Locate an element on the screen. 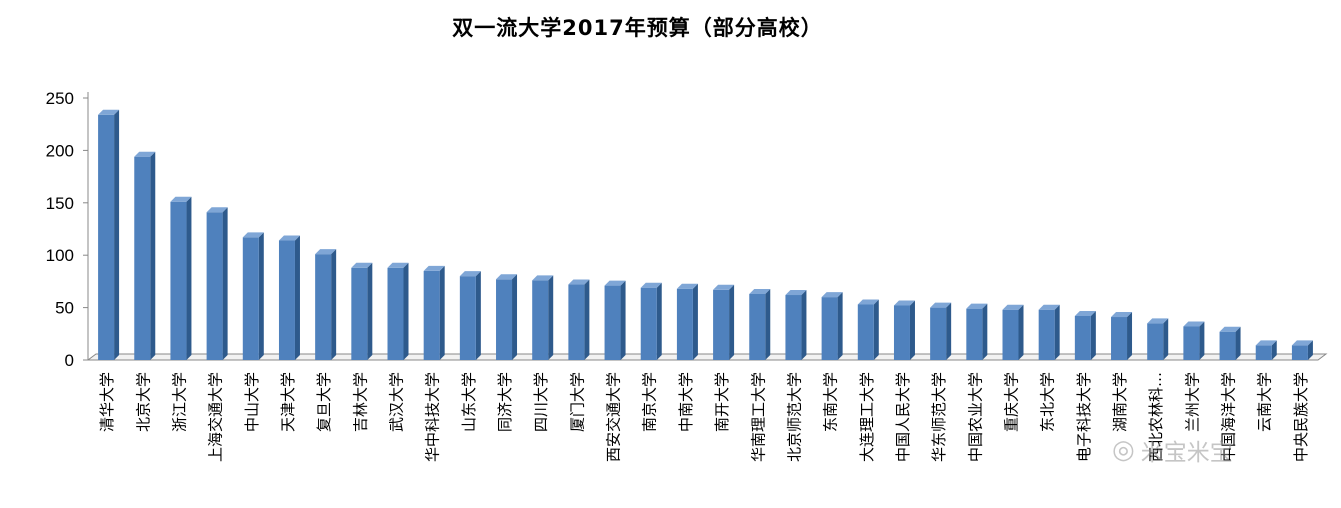  y-tick-label: 50 is located at coordinates (64, 308).